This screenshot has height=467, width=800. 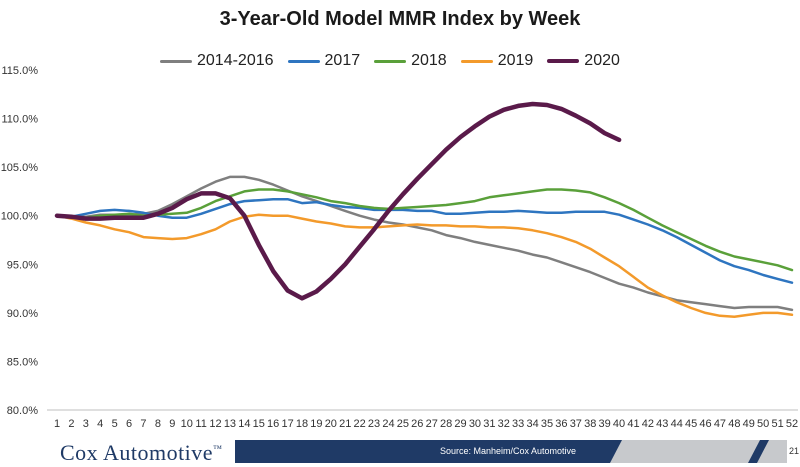 What do you see at coordinates (417, 424) in the screenshot?
I see `x-tick-label: 26` at bounding box center [417, 424].